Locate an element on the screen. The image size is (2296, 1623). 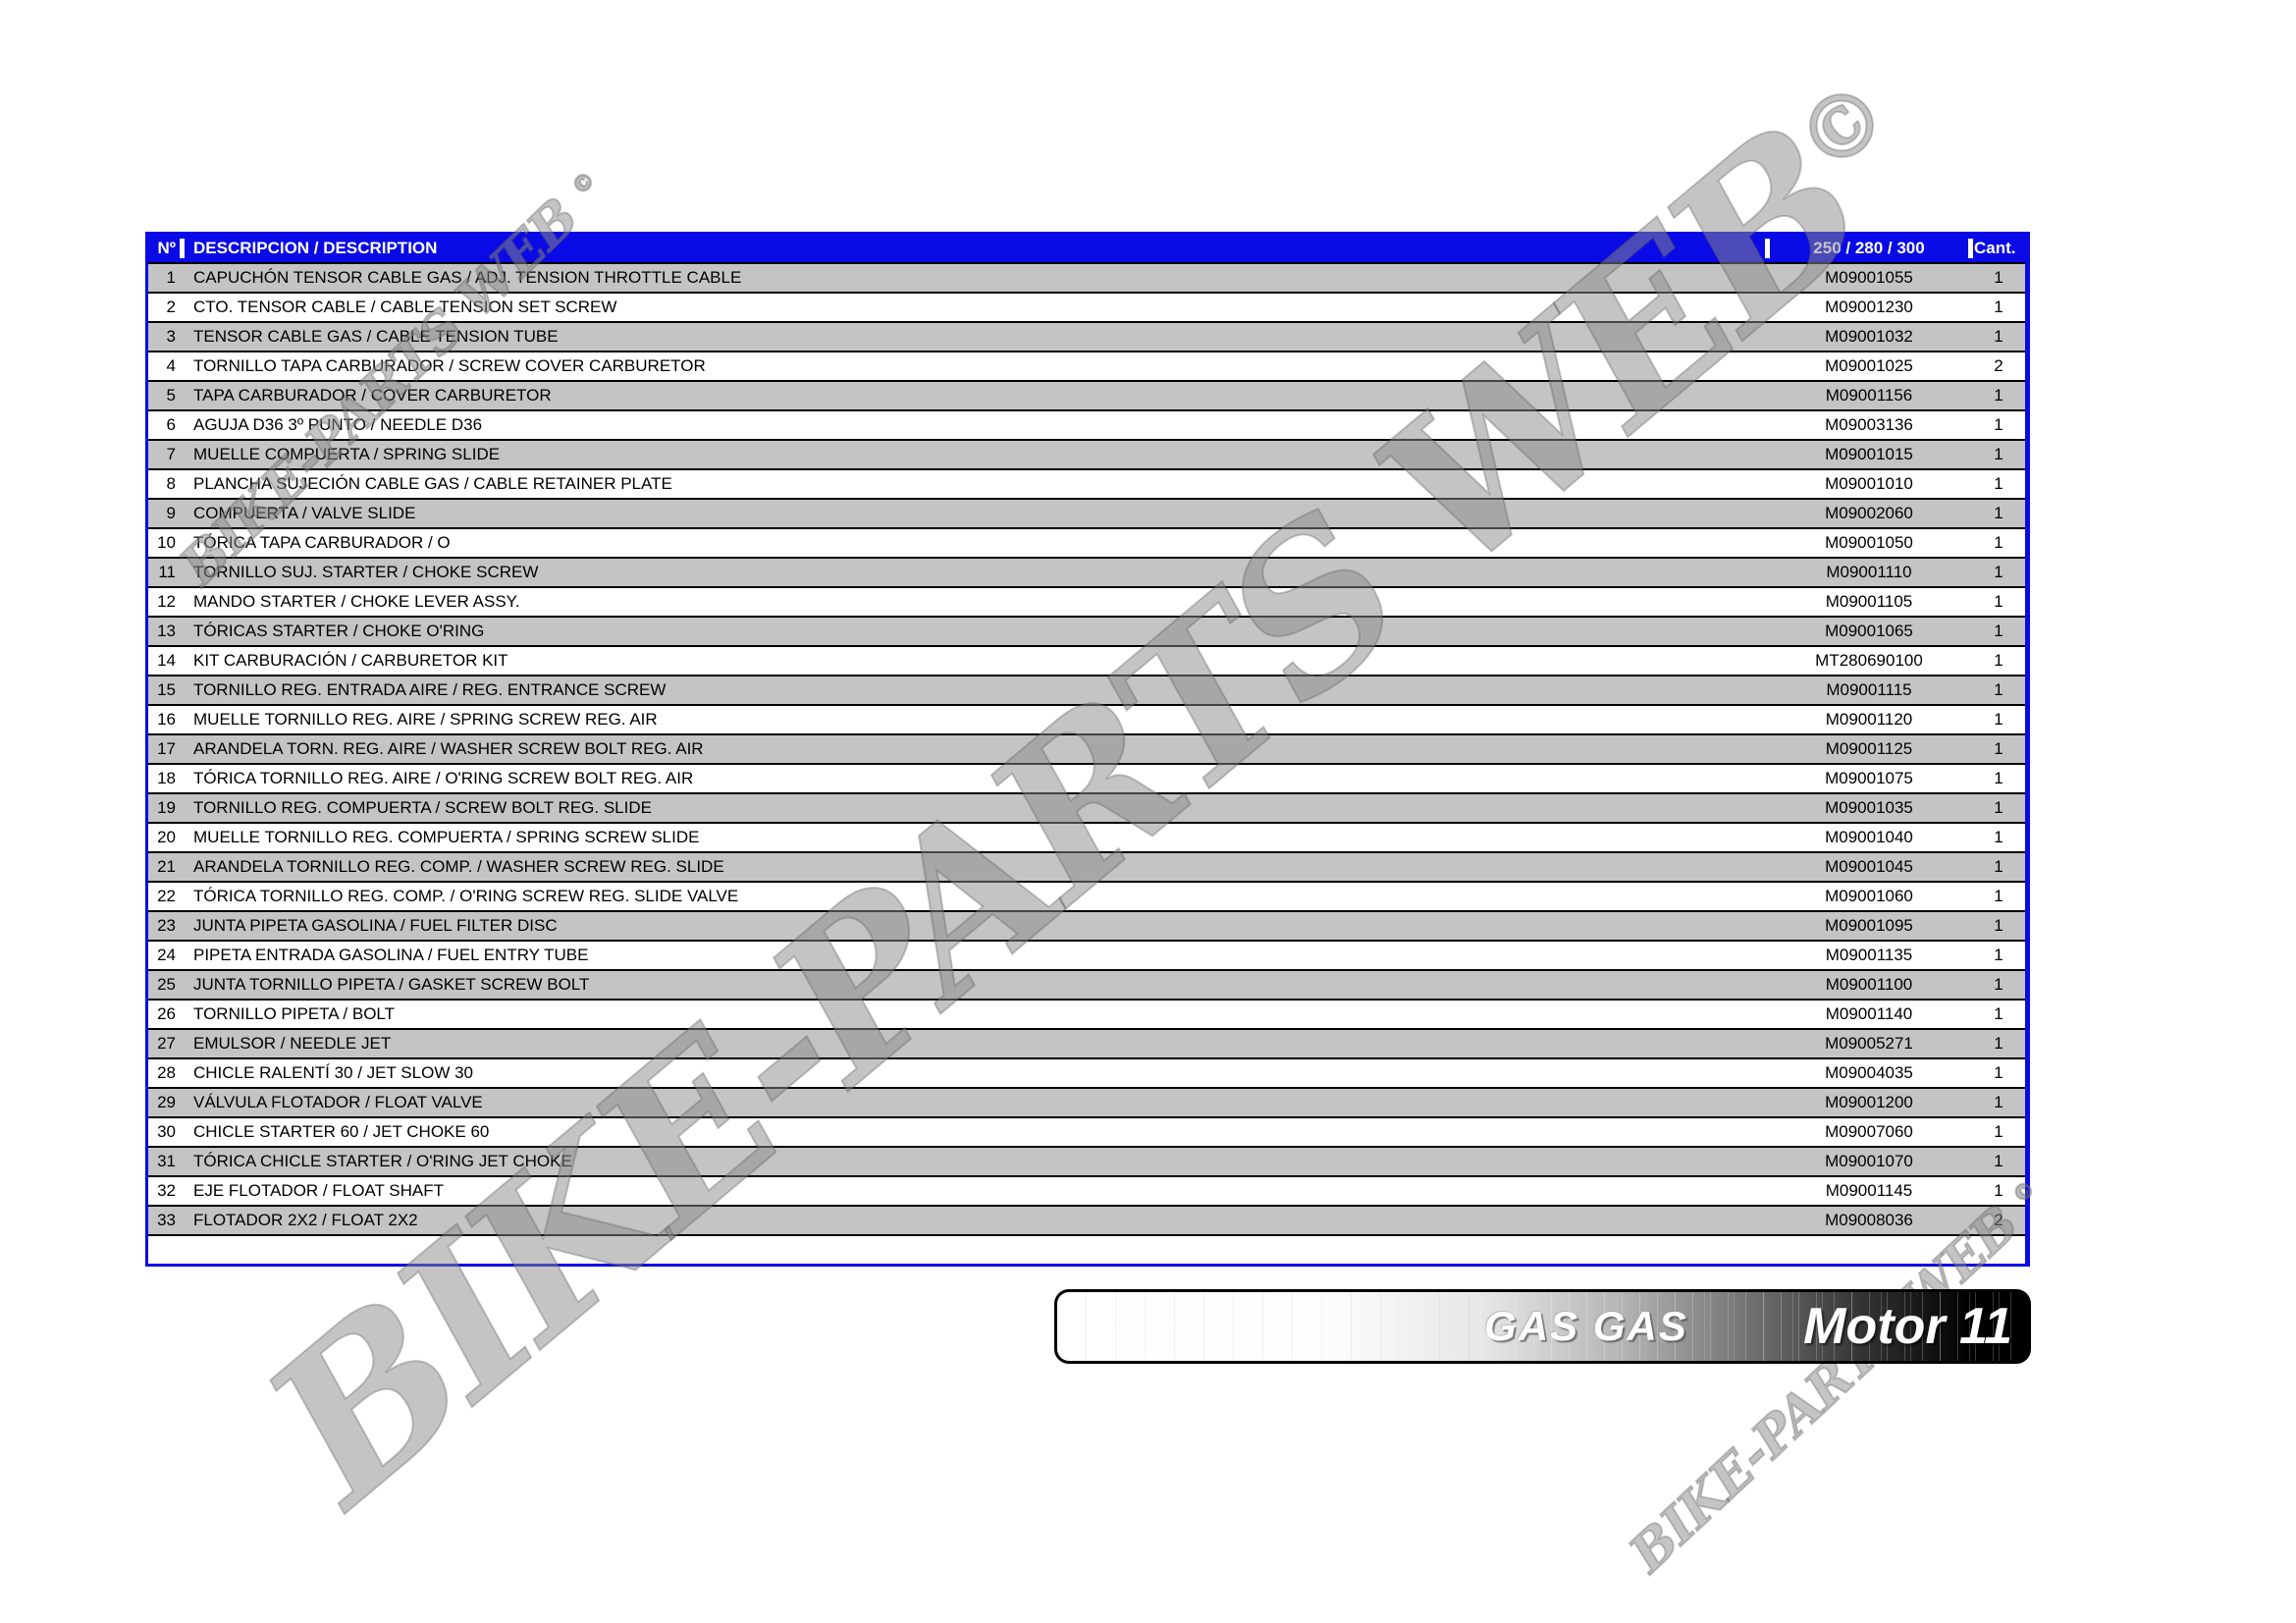
row-part-number: M09001115 is located at coordinates (1869, 689).